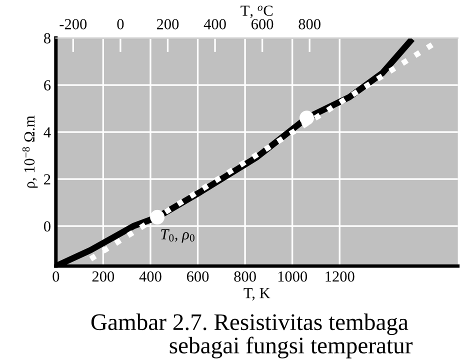 This screenshot has height=362, width=462. Describe the element at coordinates (73, 24) in the screenshot. I see `x2-tick-label: -200` at that location.